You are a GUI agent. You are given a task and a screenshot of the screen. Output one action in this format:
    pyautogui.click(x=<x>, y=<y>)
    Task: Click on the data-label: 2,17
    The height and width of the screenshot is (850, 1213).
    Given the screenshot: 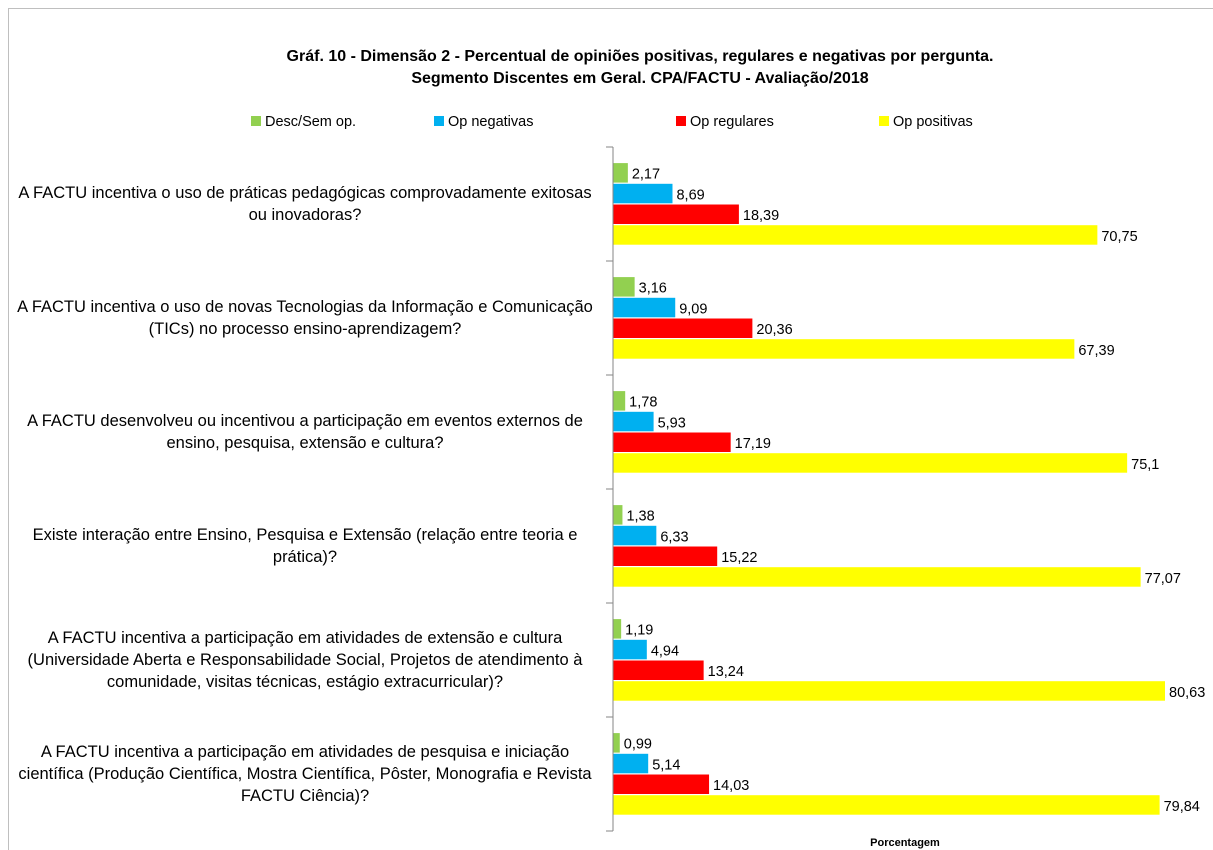 What is the action you would take?
    pyautogui.click(x=646, y=175)
    